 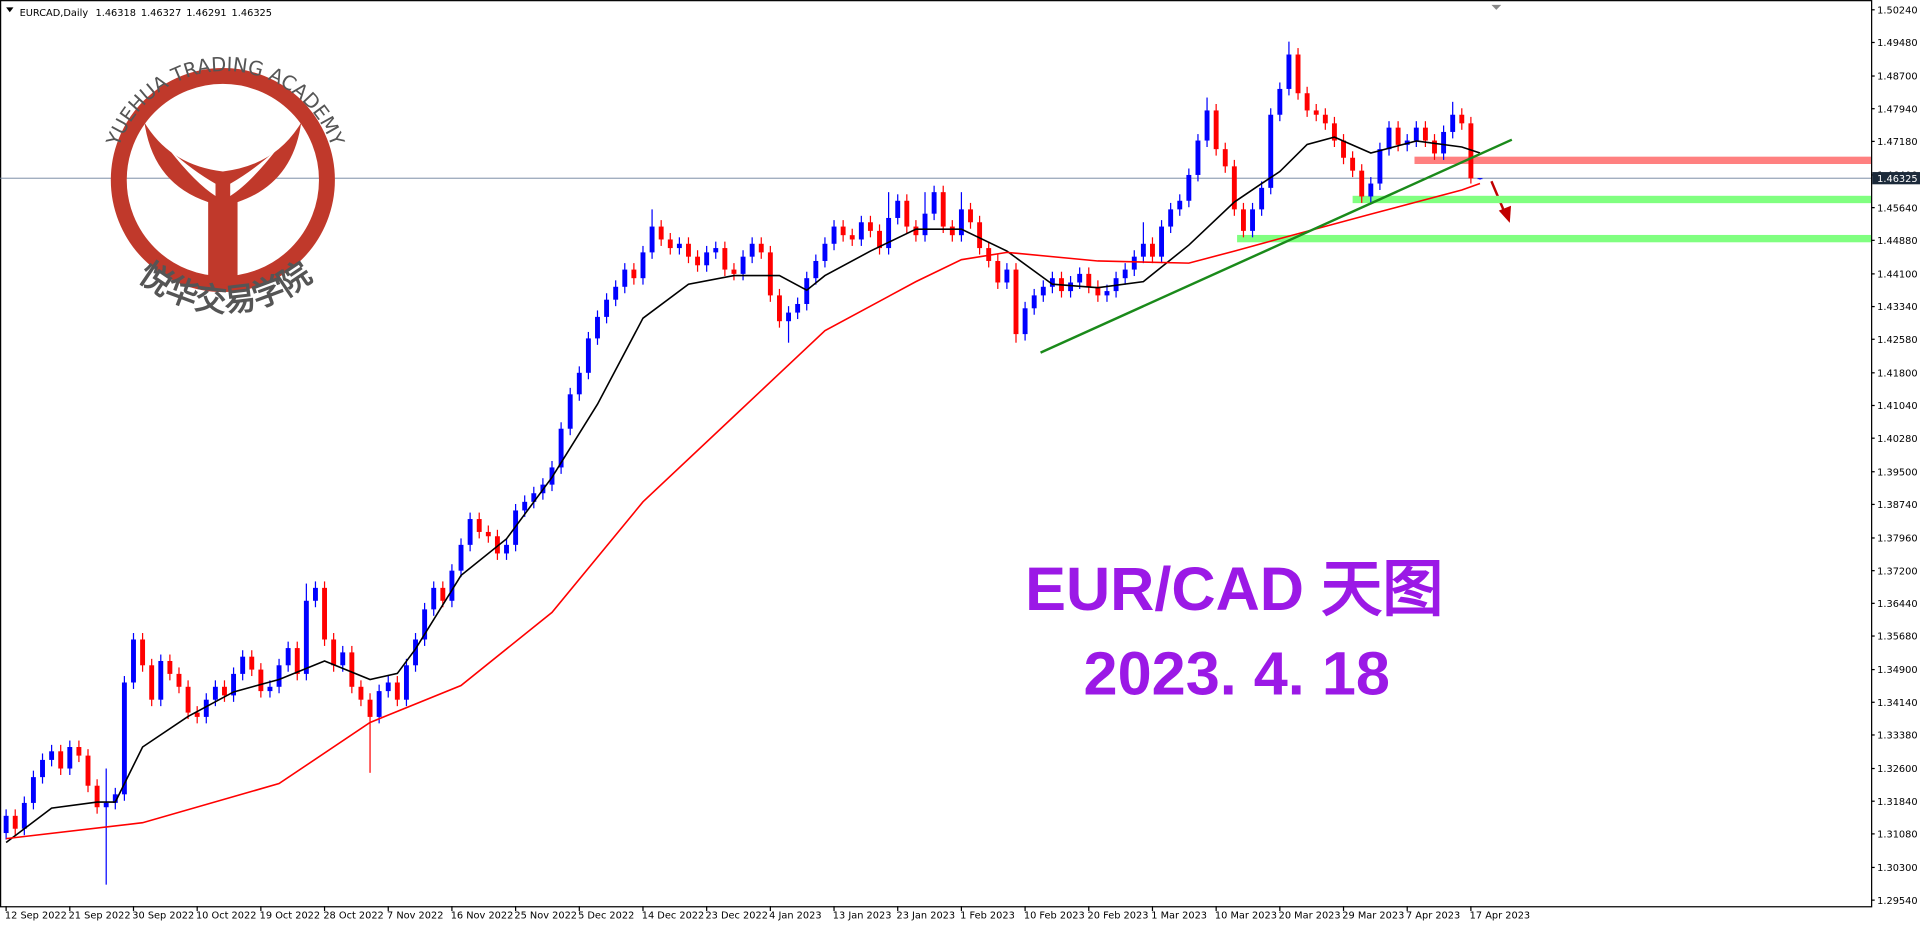 What do you see at coordinates (673, 915) in the screenshot?
I see `x-tick-label: 14 Dec 2022` at bounding box center [673, 915].